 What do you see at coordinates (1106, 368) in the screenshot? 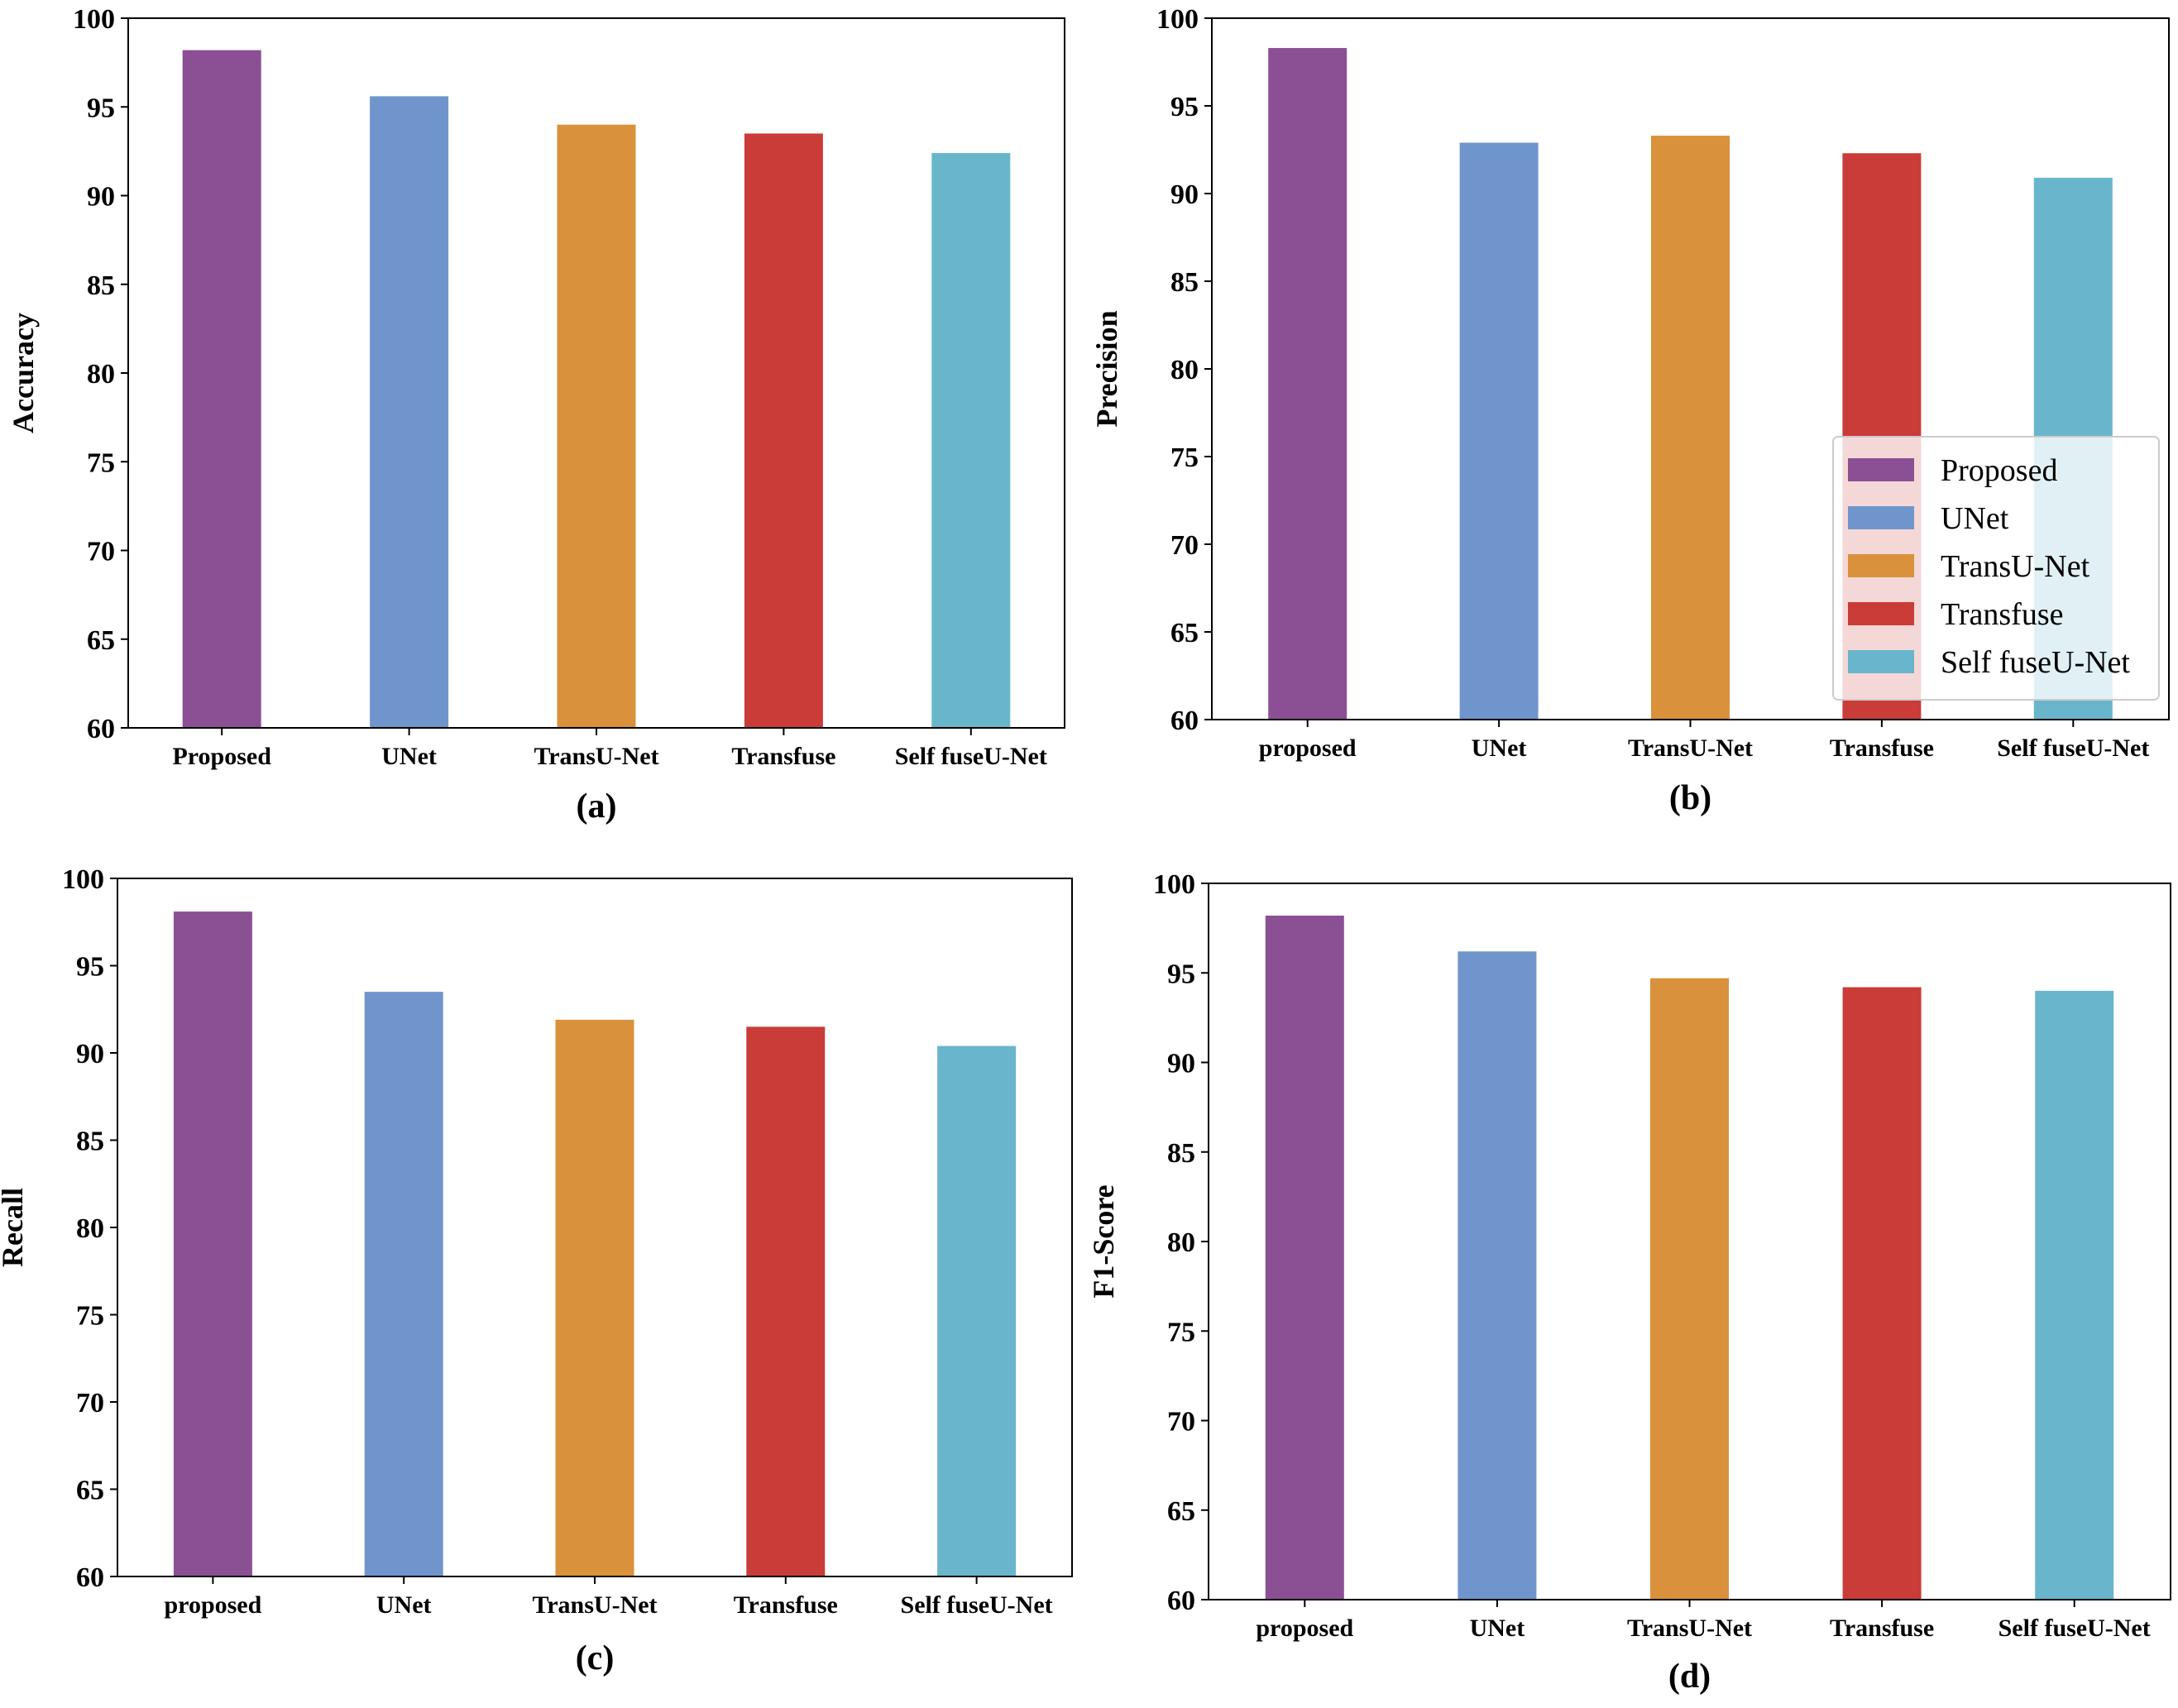
I see `y-axis-label: Precision` at bounding box center [1106, 368].